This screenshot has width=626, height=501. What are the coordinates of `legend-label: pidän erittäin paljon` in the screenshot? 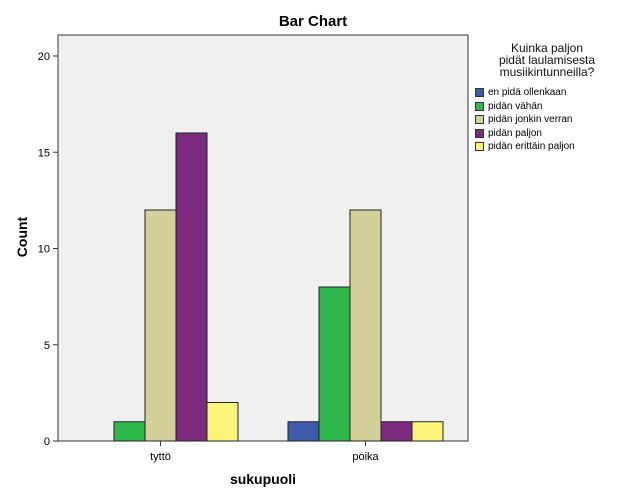 It's located at (531, 147).